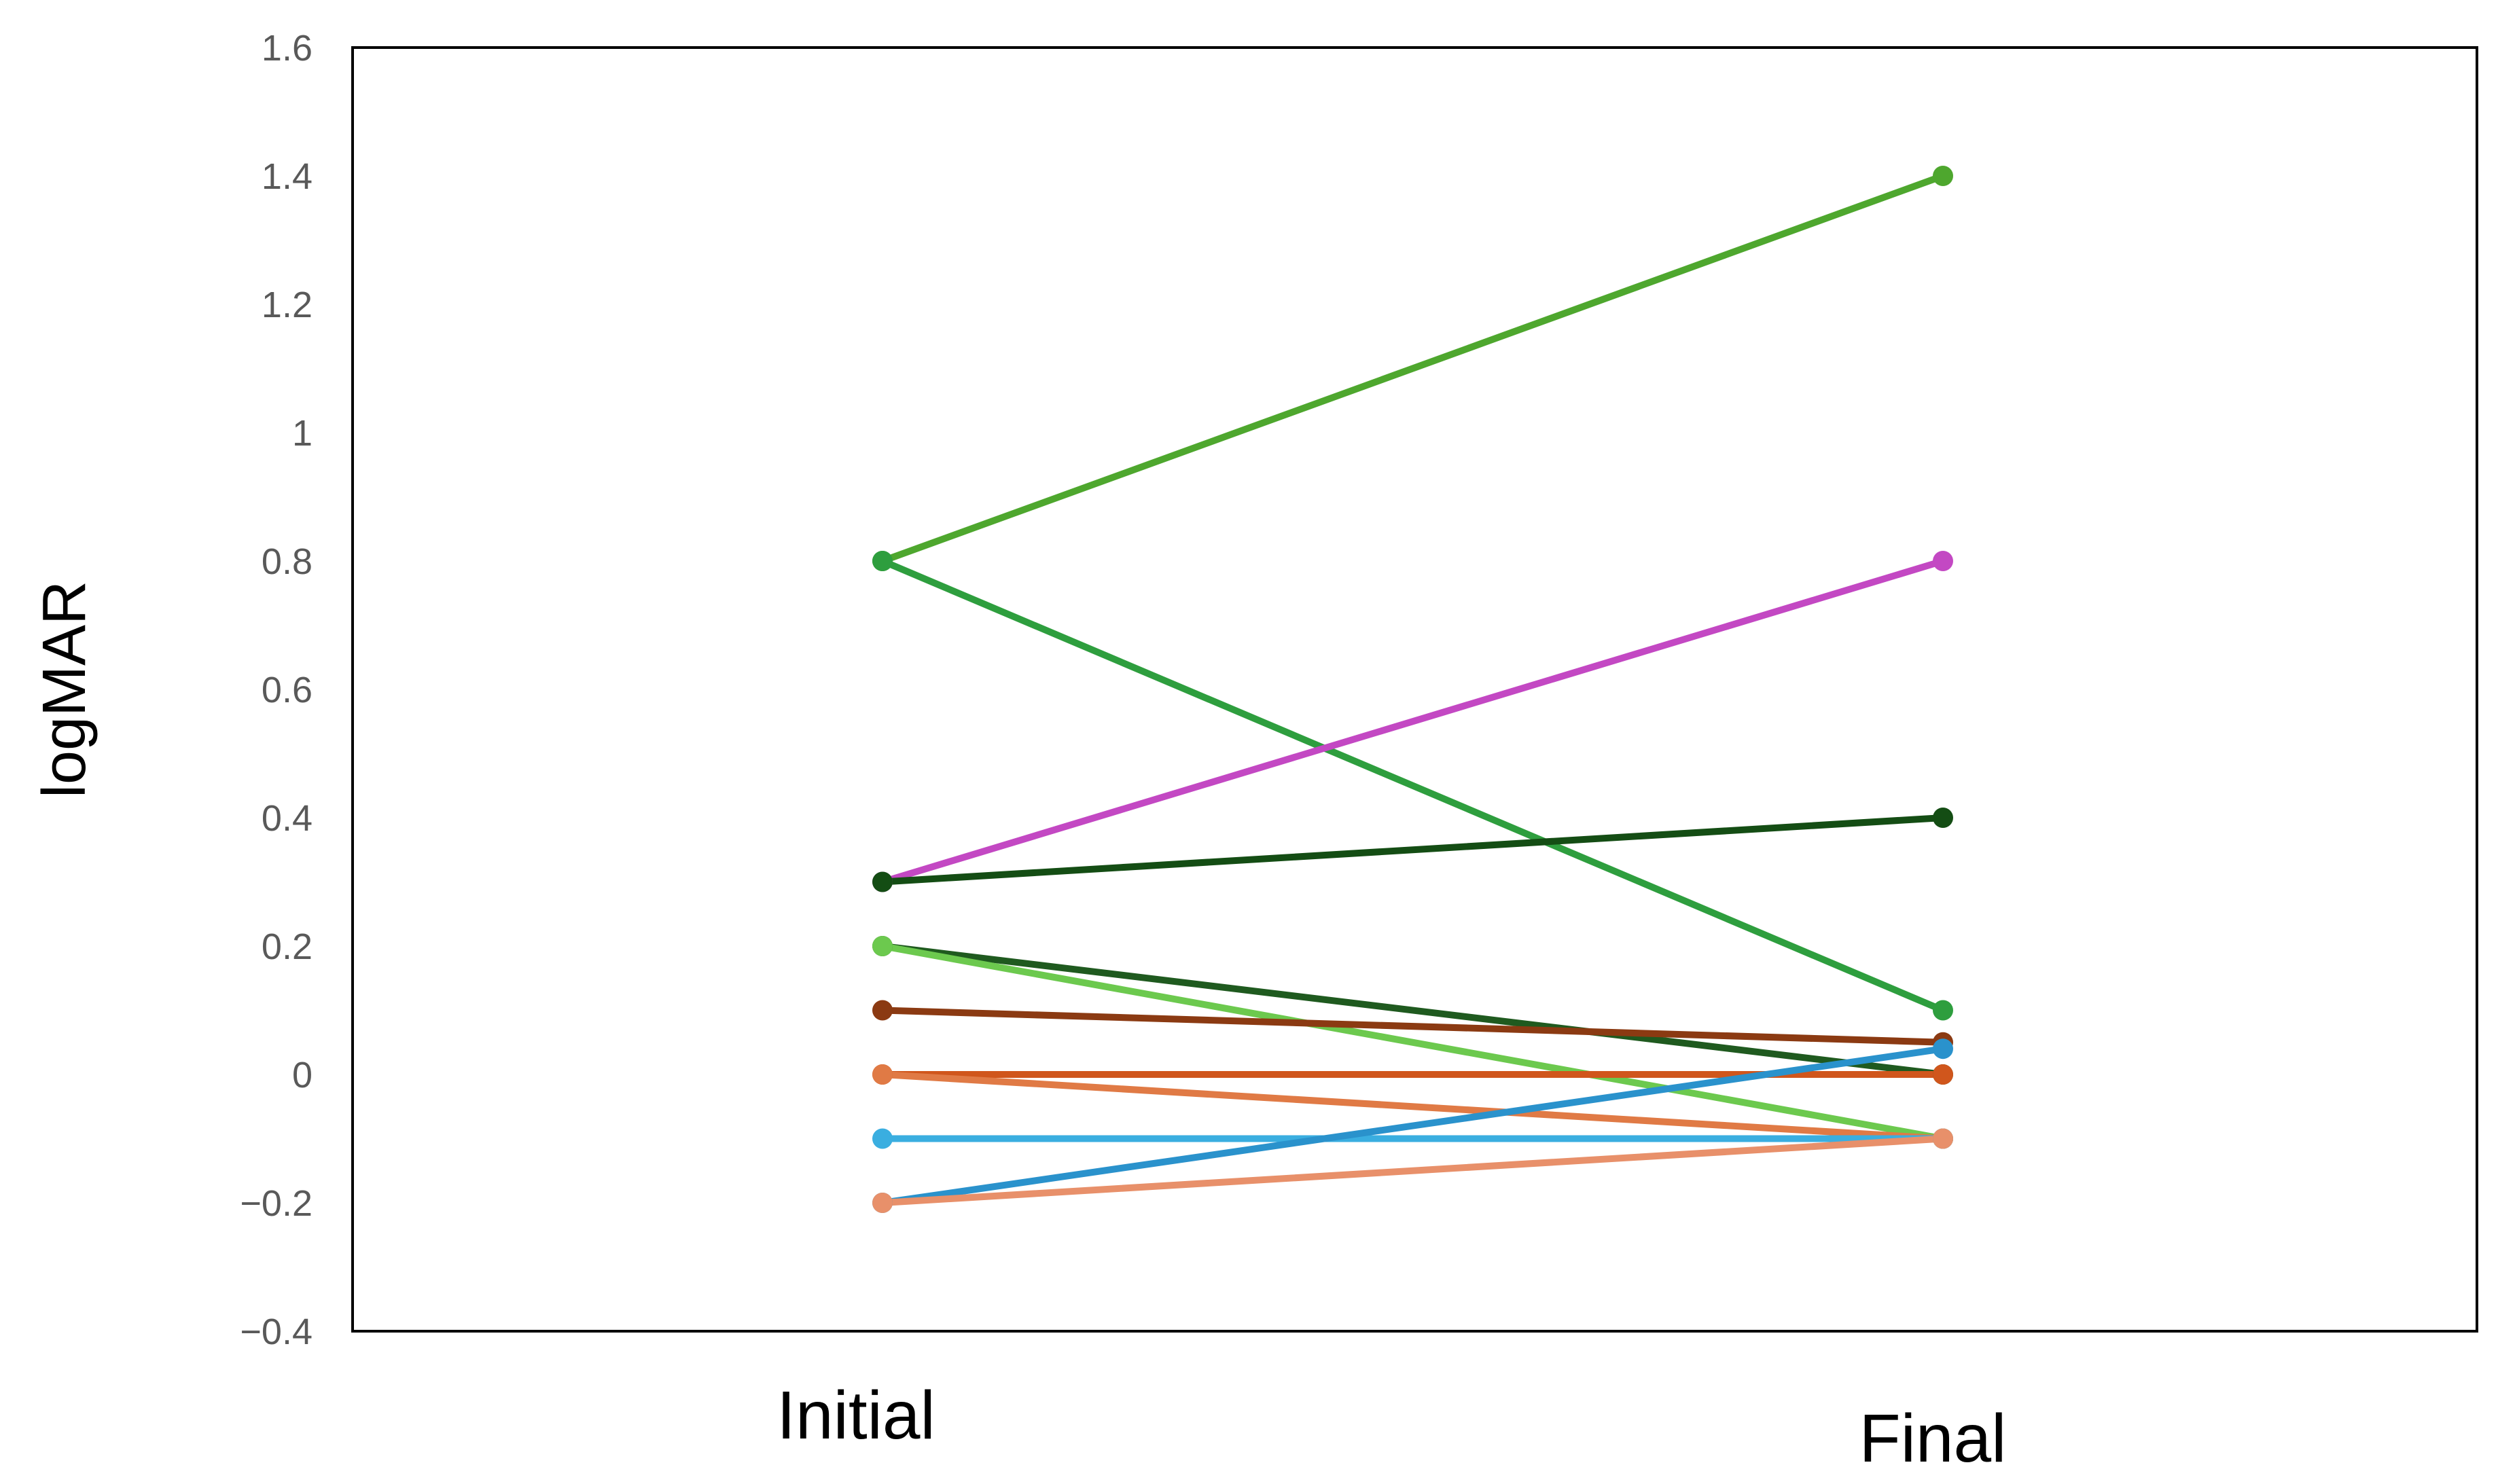 The width and height of the screenshot is (2498, 1484). I want to click on category-label-initial: Initial, so click(856, 1415).